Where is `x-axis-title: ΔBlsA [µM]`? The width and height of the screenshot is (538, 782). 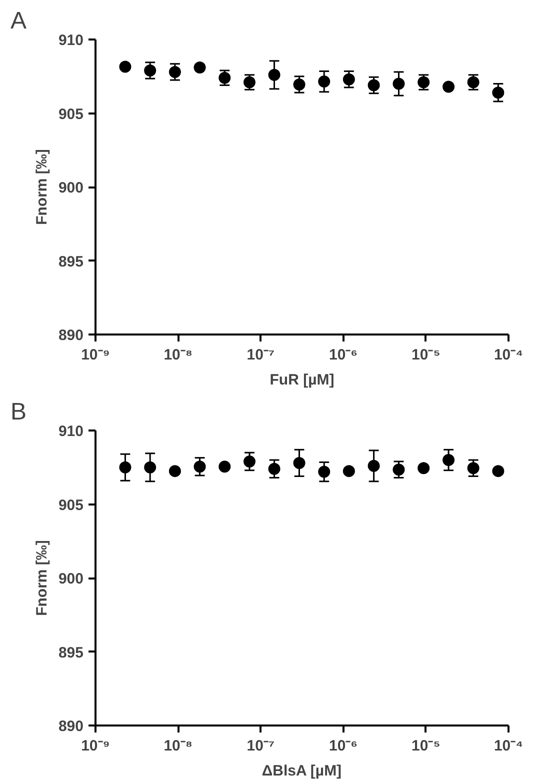 x-axis-title: ΔBlsA [µM] is located at coordinates (302, 771).